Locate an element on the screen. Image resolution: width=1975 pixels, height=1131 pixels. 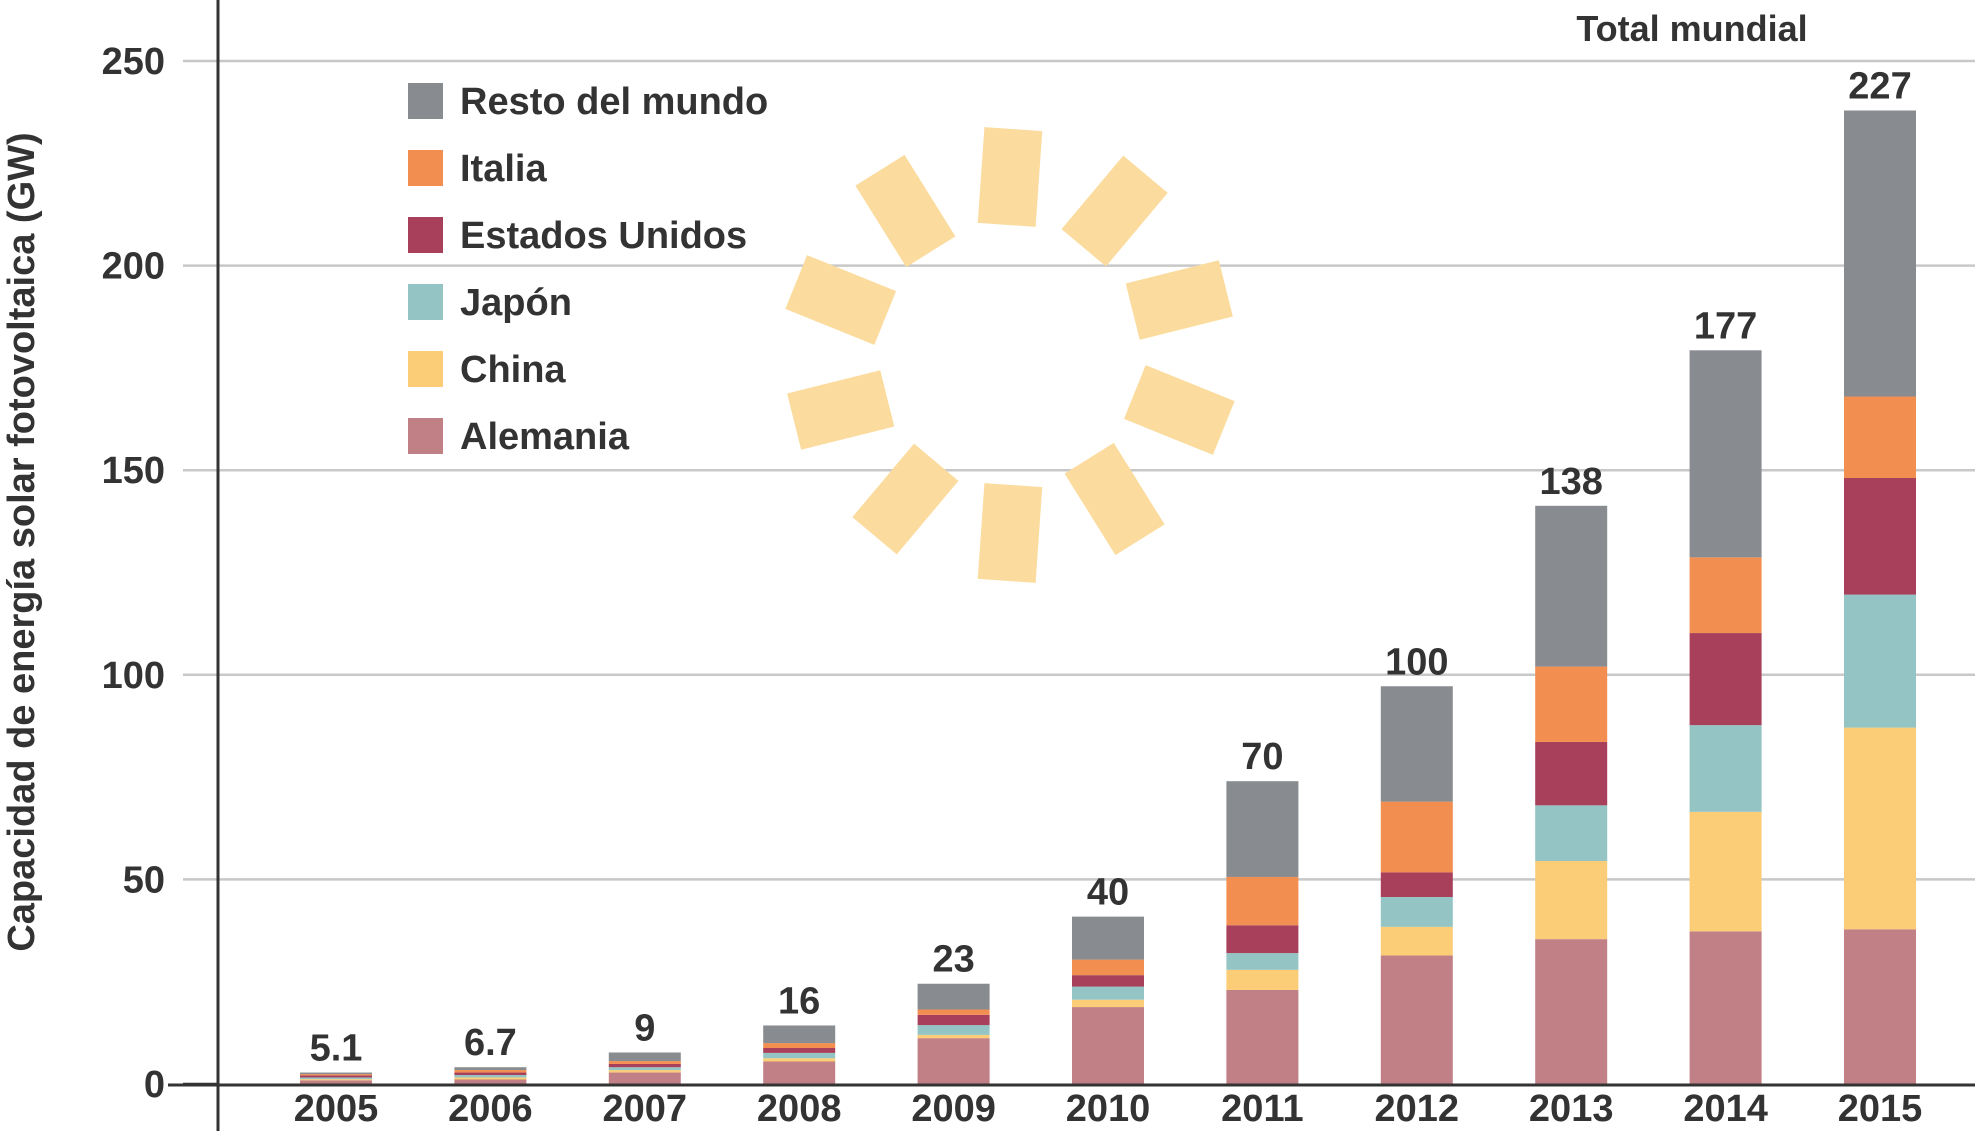
legend-item-label: China is located at coordinates (513, 370).